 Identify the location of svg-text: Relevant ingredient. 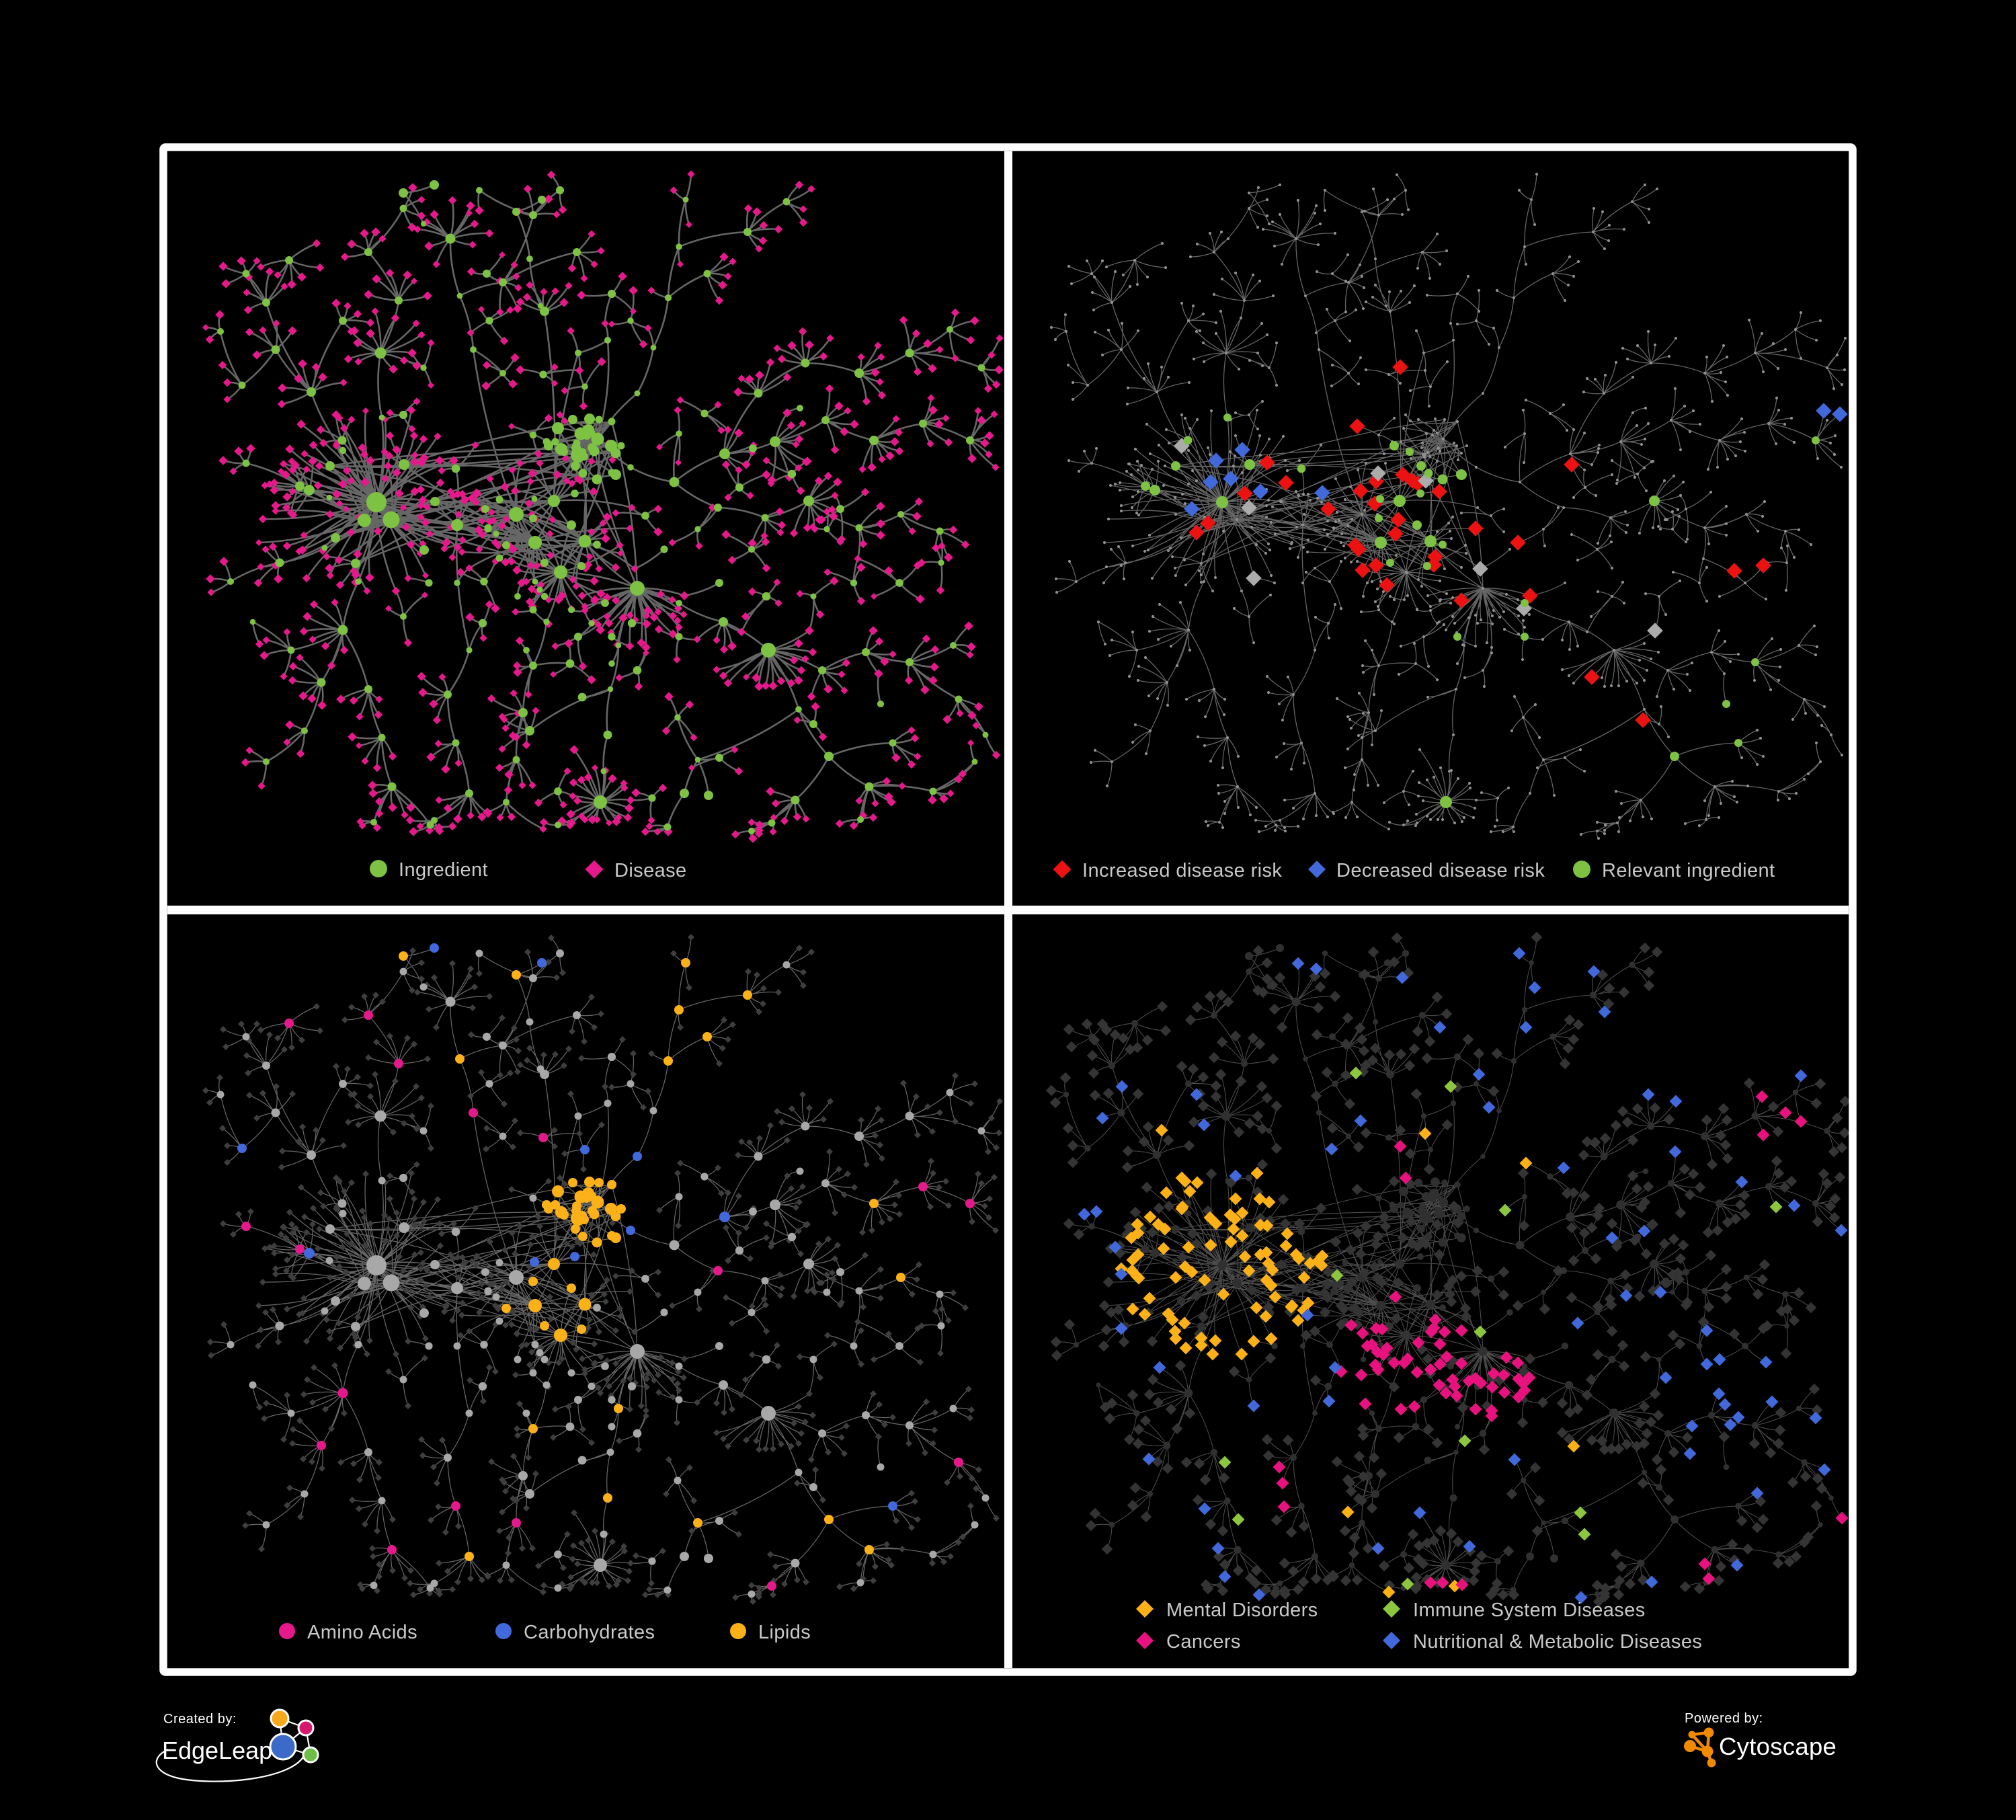
(1688, 870).